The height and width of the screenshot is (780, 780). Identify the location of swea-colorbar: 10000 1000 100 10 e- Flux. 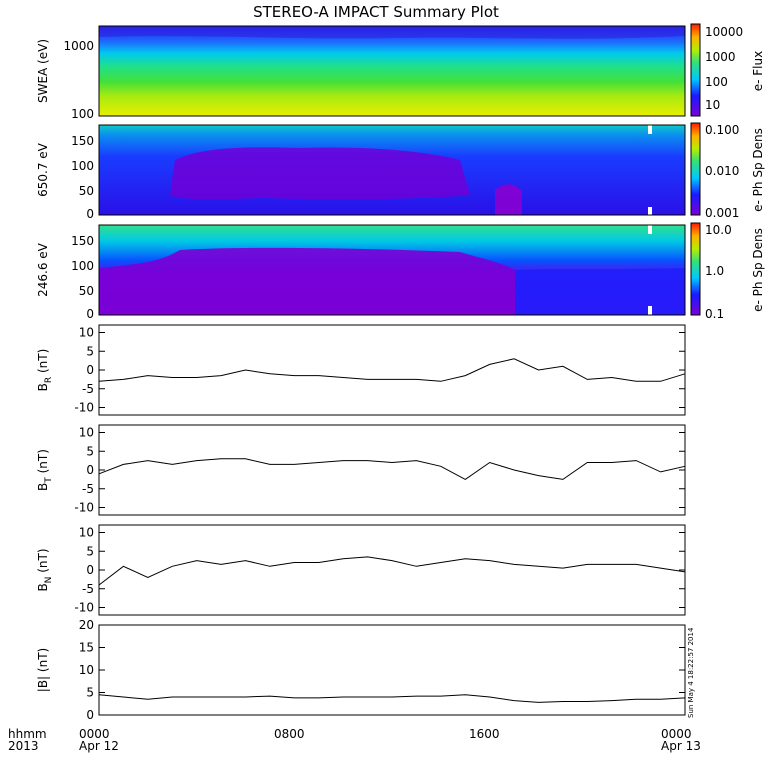
(727, 70).